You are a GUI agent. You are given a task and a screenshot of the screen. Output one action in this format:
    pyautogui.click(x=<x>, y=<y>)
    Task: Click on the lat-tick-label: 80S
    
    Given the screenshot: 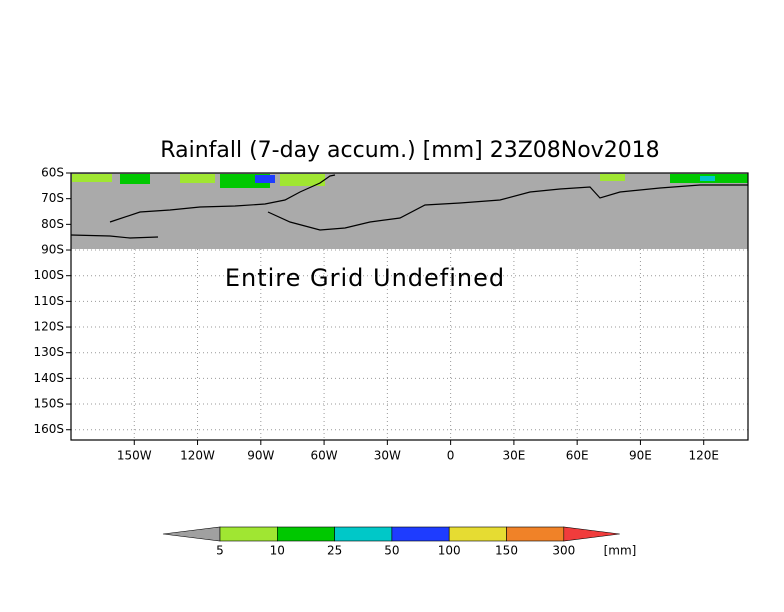 What is the action you would take?
    pyautogui.click(x=52, y=224)
    